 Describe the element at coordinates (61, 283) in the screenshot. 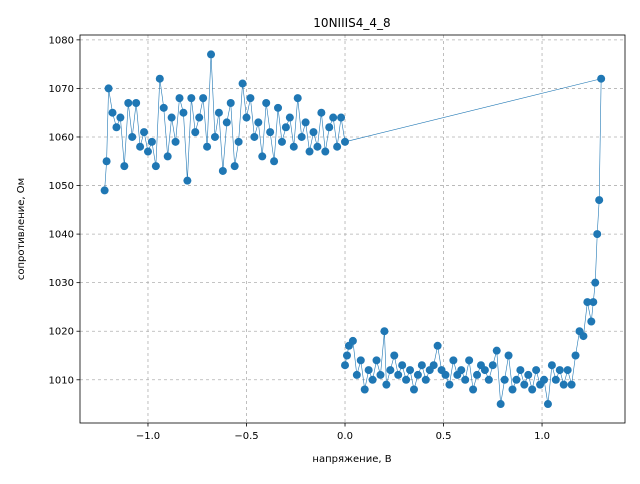

I see `y-tick-label: 1030` at that location.